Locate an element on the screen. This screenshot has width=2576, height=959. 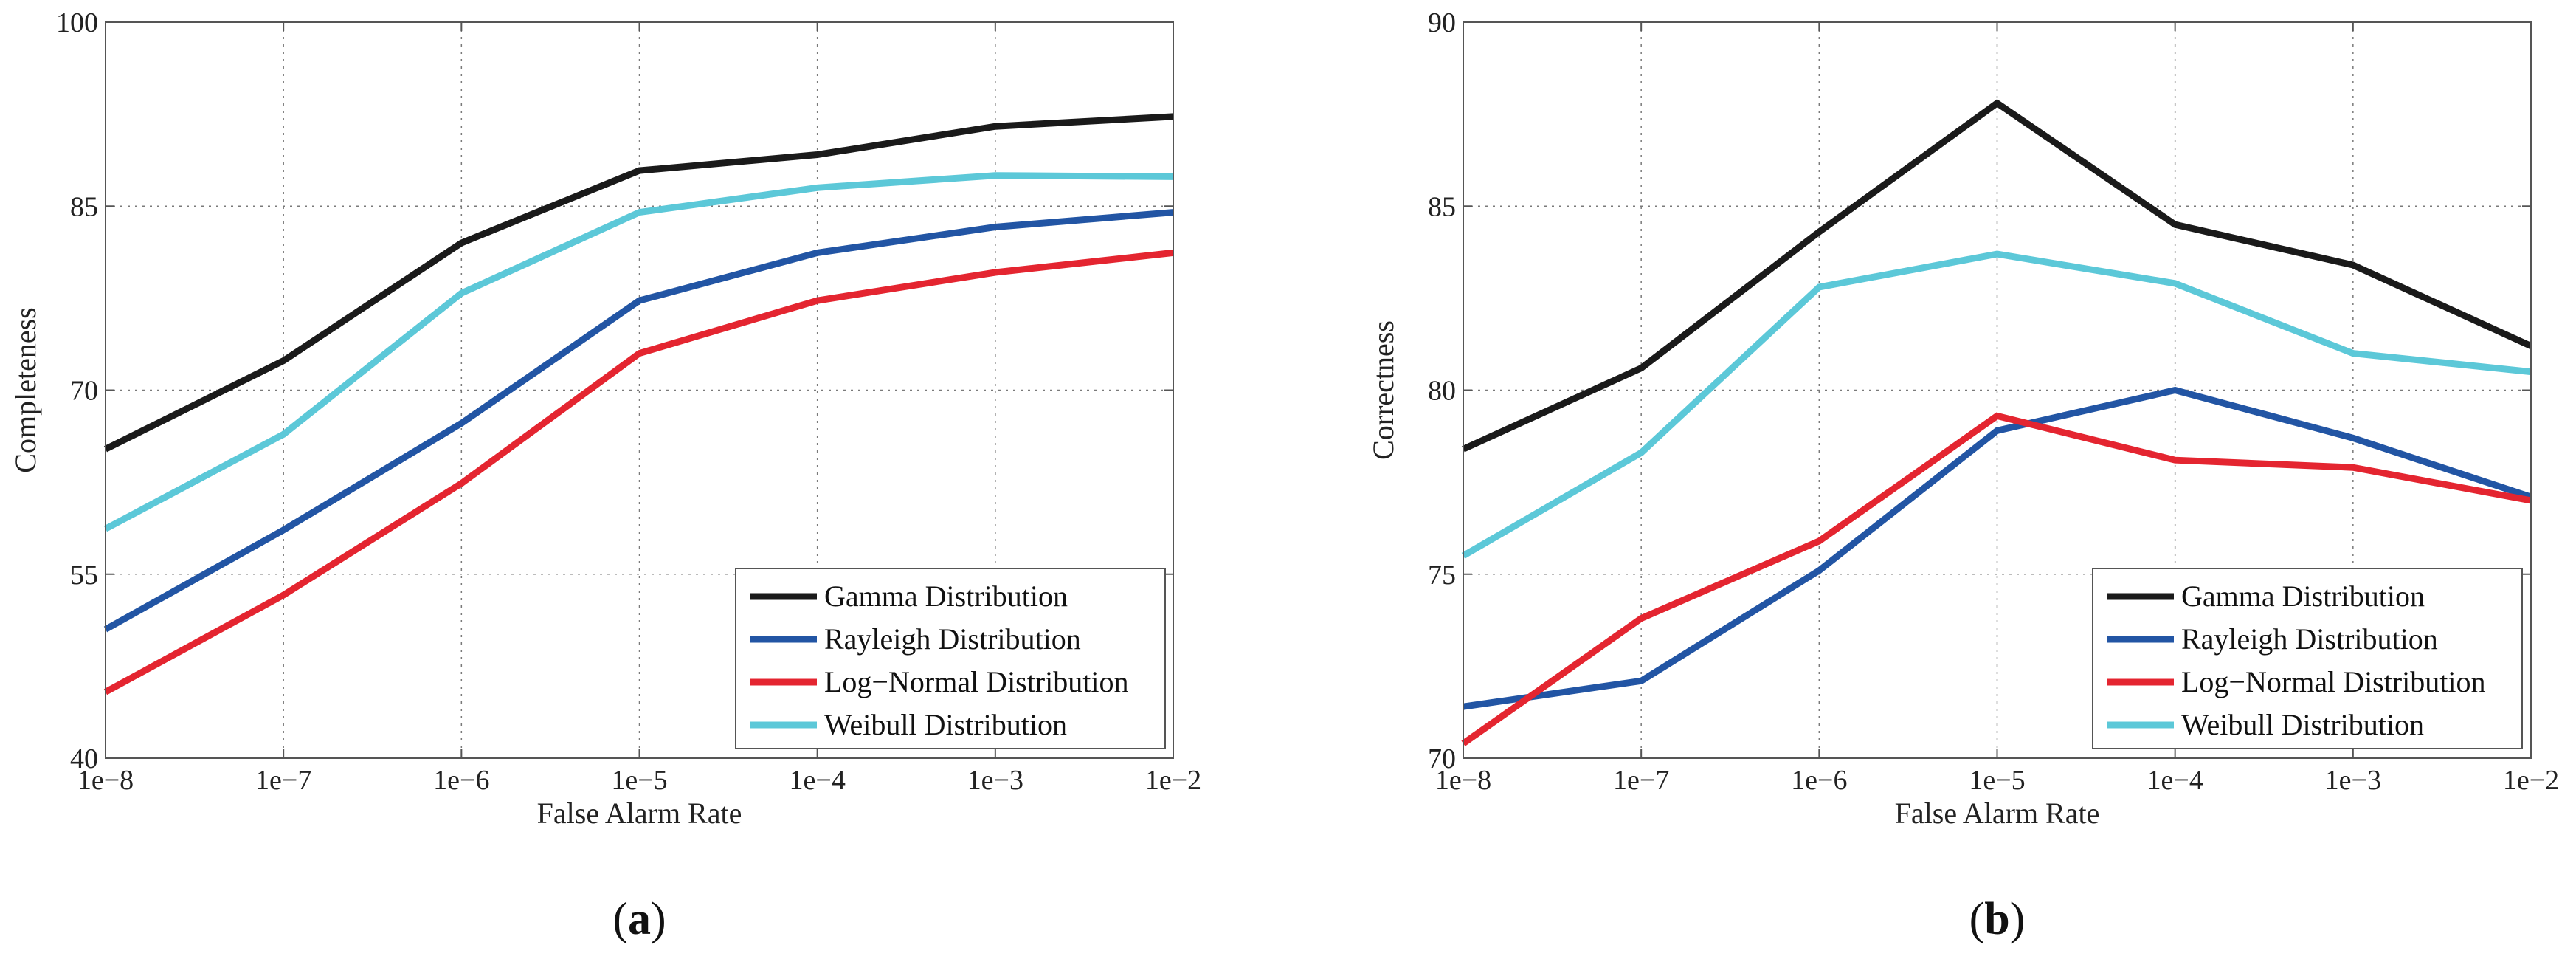
panel-label-letter-a: a is located at coordinates (639, 919).